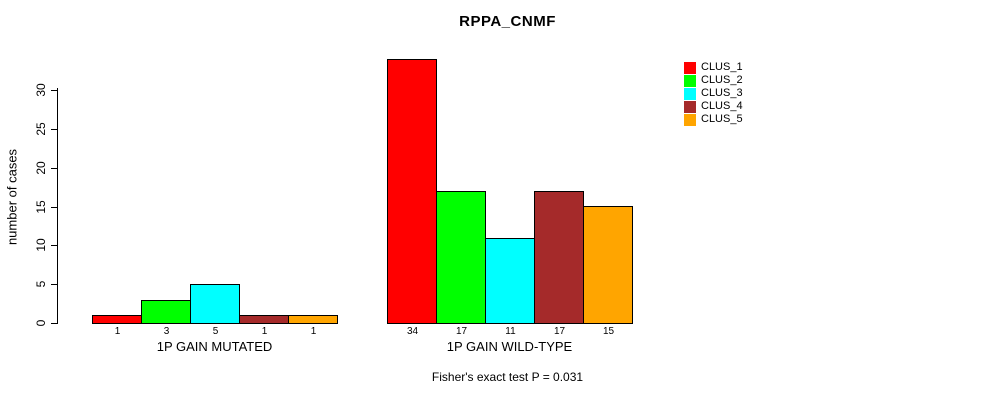 This screenshot has width=990, height=400. I want to click on legend-item: CLUS_5, so click(713, 119).